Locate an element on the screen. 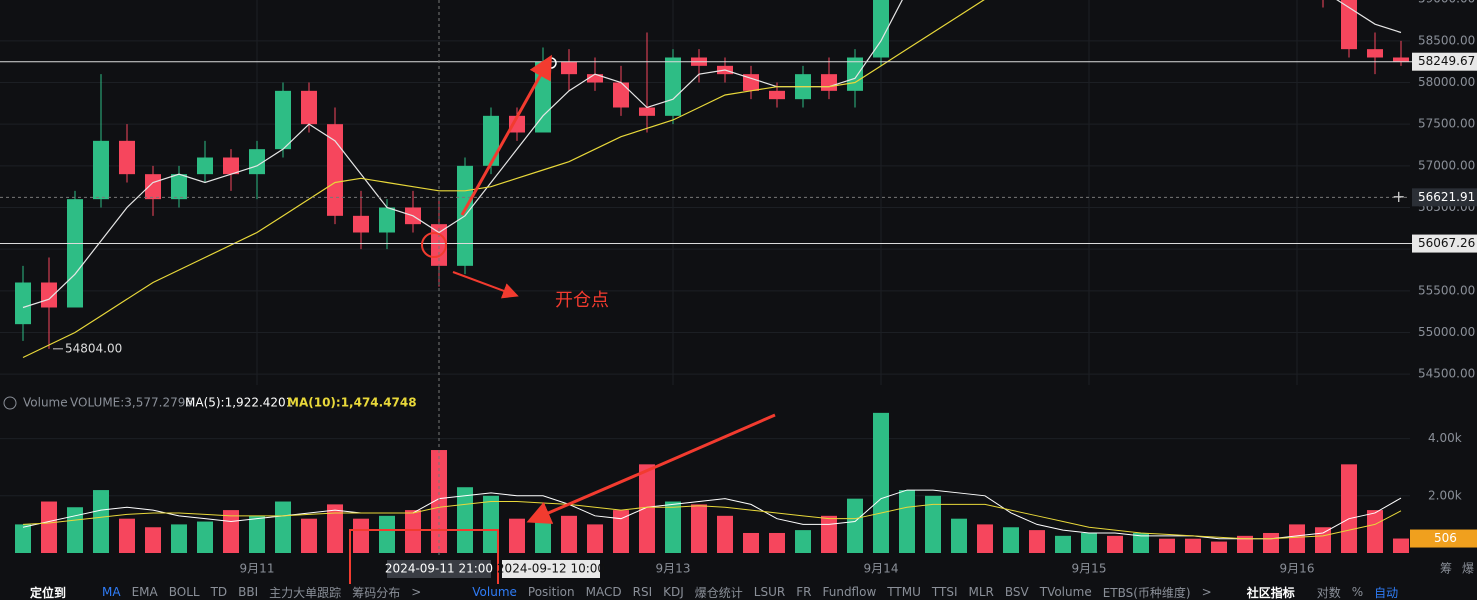 This screenshot has width=1477, height=600. y-tick-label: 4.00k is located at coordinates (1445, 438).